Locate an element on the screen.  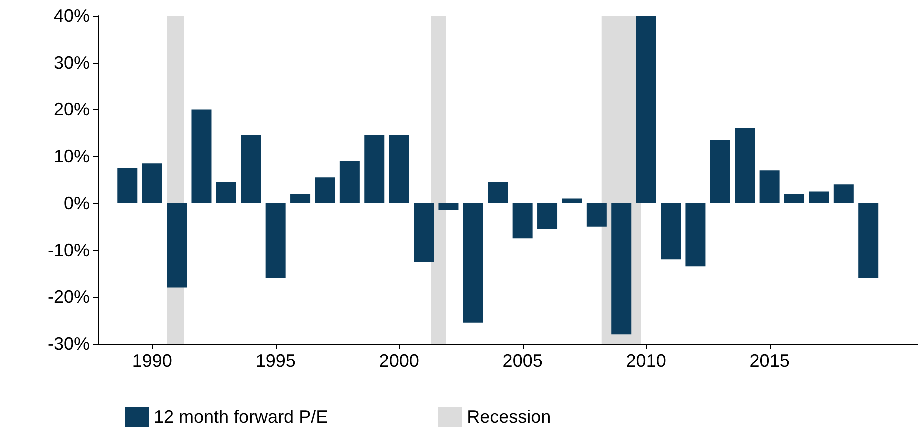
x-tick-label: 2000 is located at coordinates (399, 361).